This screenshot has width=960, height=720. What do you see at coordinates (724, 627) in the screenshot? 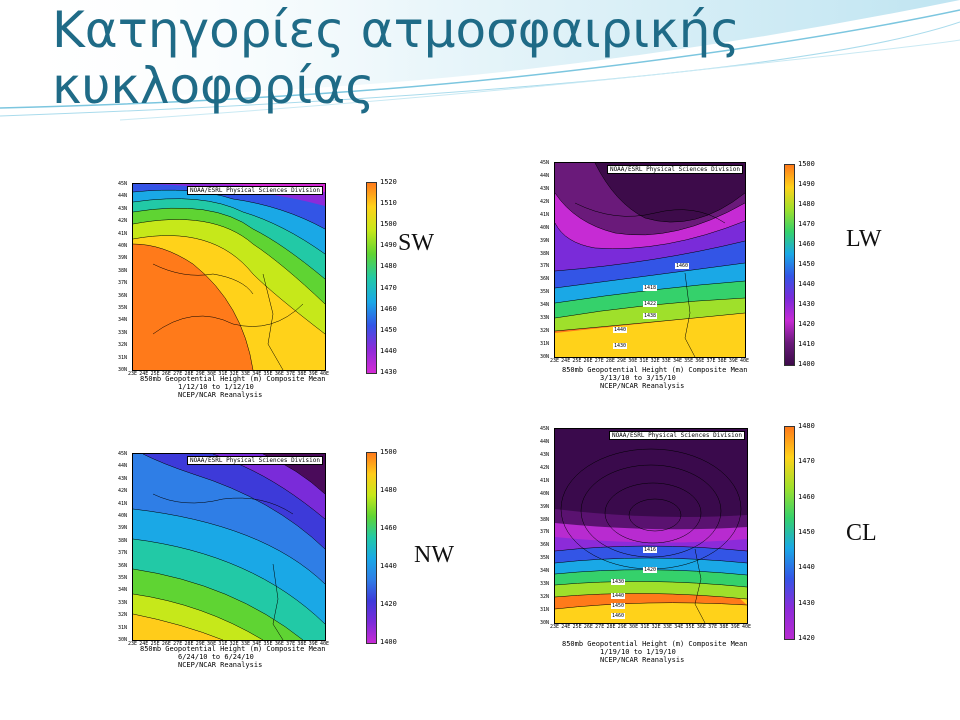
I see `lon-label-cl: 38E` at bounding box center [724, 627].